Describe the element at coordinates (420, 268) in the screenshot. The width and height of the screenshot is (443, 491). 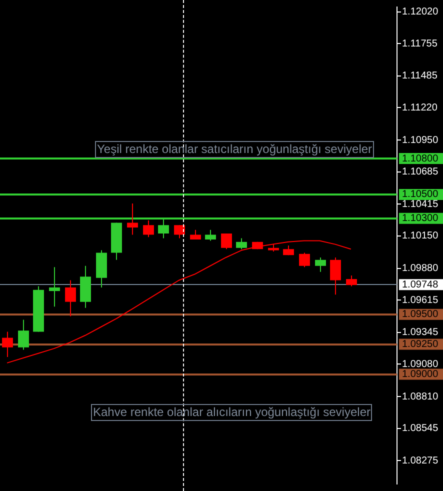
I see `y-tick-label: 1.09880` at that location.